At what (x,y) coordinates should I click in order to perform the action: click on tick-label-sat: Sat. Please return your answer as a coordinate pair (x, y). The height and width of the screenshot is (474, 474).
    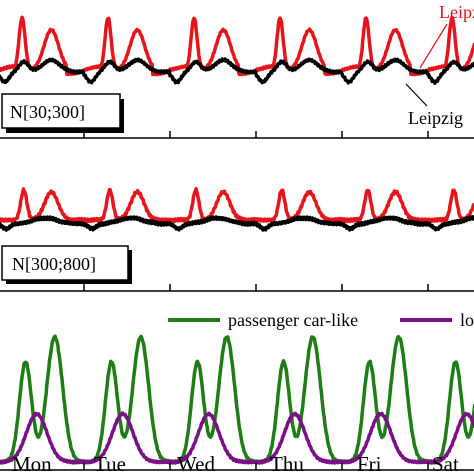
    Looking at the image, I should click on (445, 463).